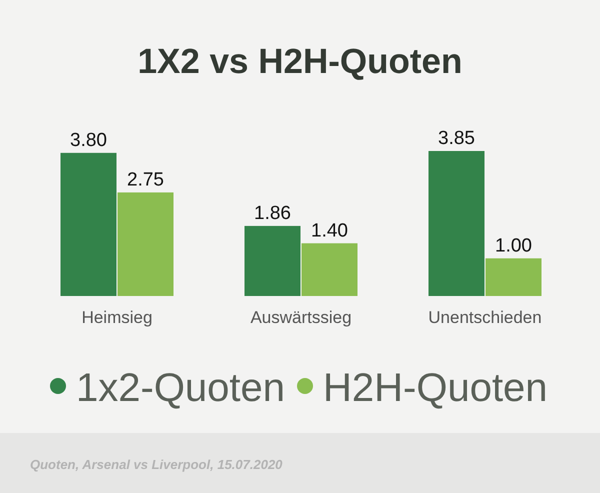  Describe the element at coordinates (88, 140) in the screenshot. I see `data-label: 3.80` at that location.